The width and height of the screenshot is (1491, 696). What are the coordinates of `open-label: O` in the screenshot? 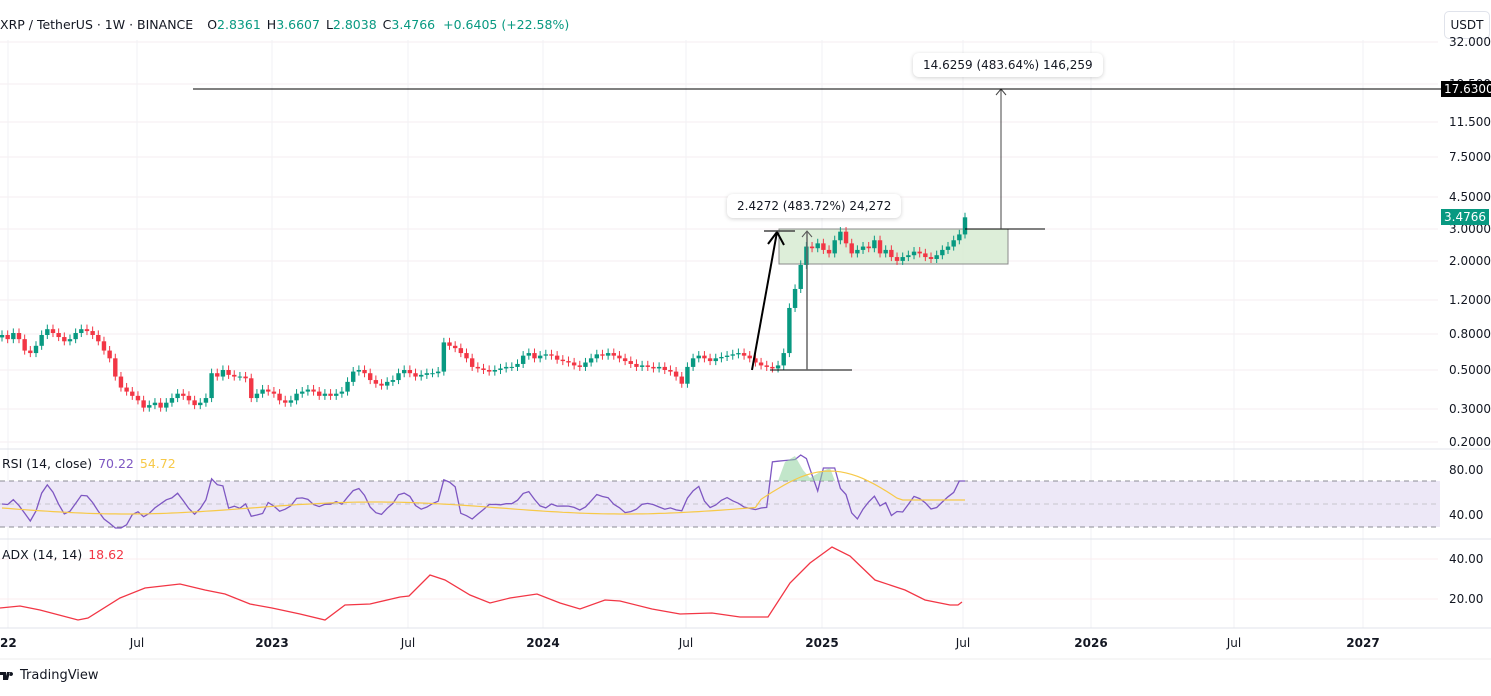 It's located at (212, 24).